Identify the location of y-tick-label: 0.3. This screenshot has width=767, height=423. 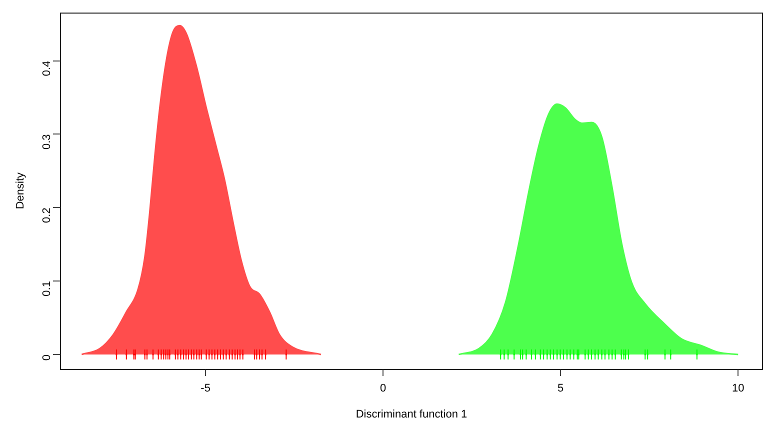
(47, 142).